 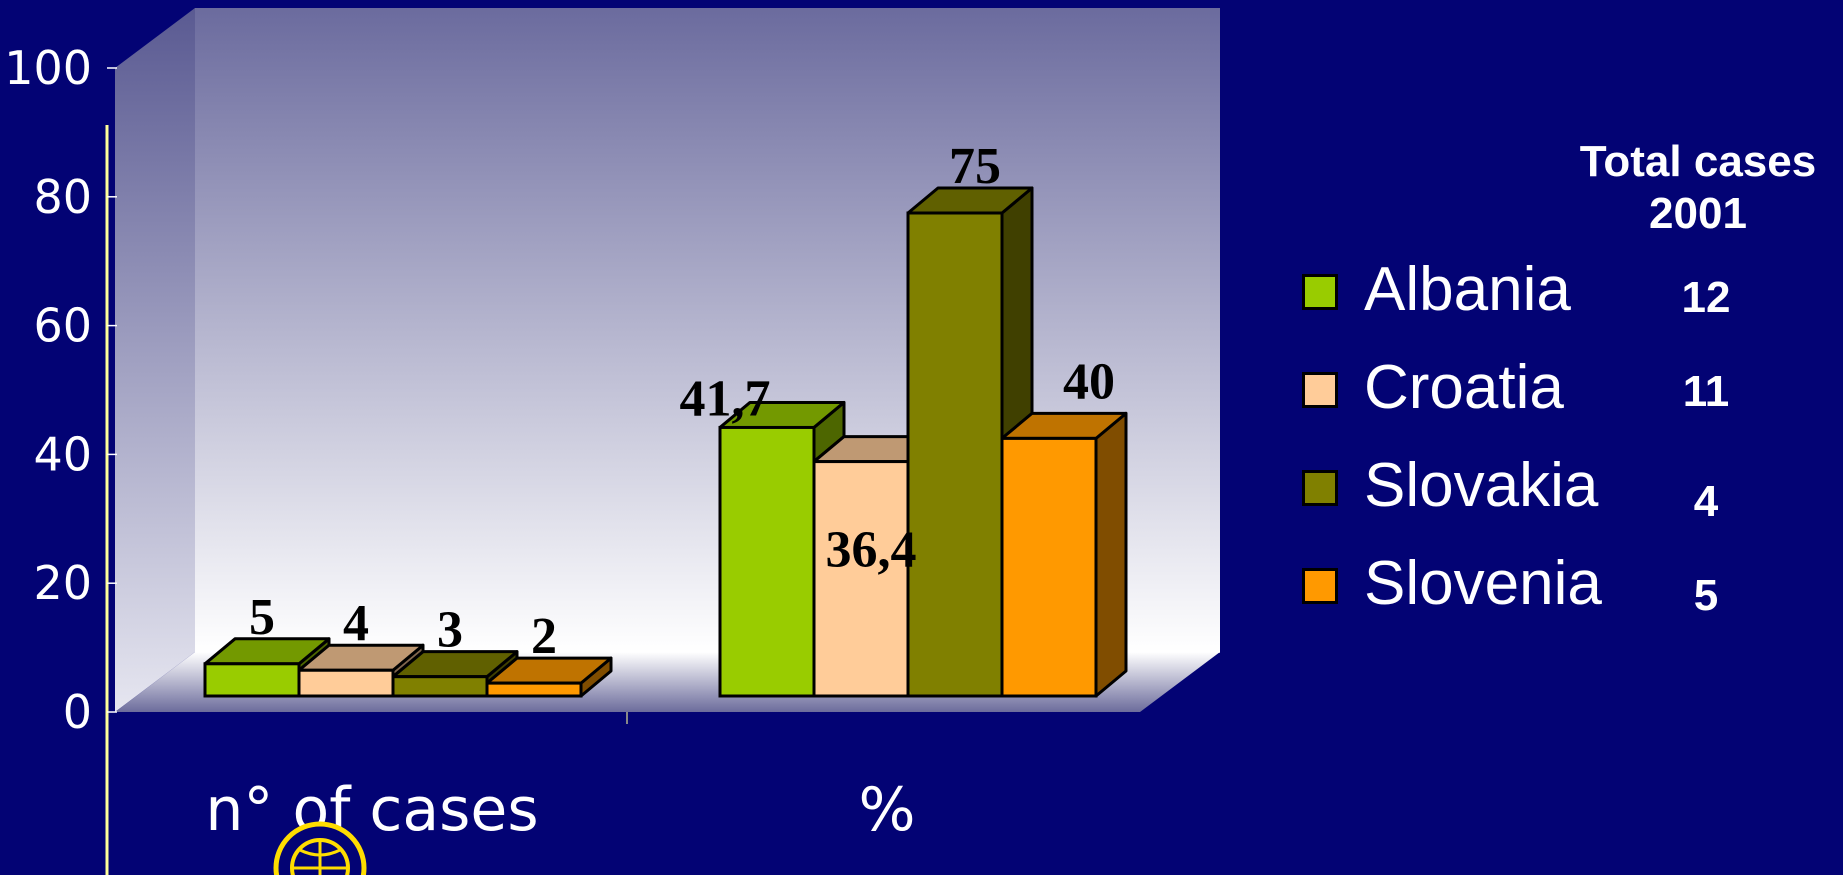 What do you see at coordinates (320, 848) in the screenshot?
I see `organization-logo` at bounding box center [320, 848].